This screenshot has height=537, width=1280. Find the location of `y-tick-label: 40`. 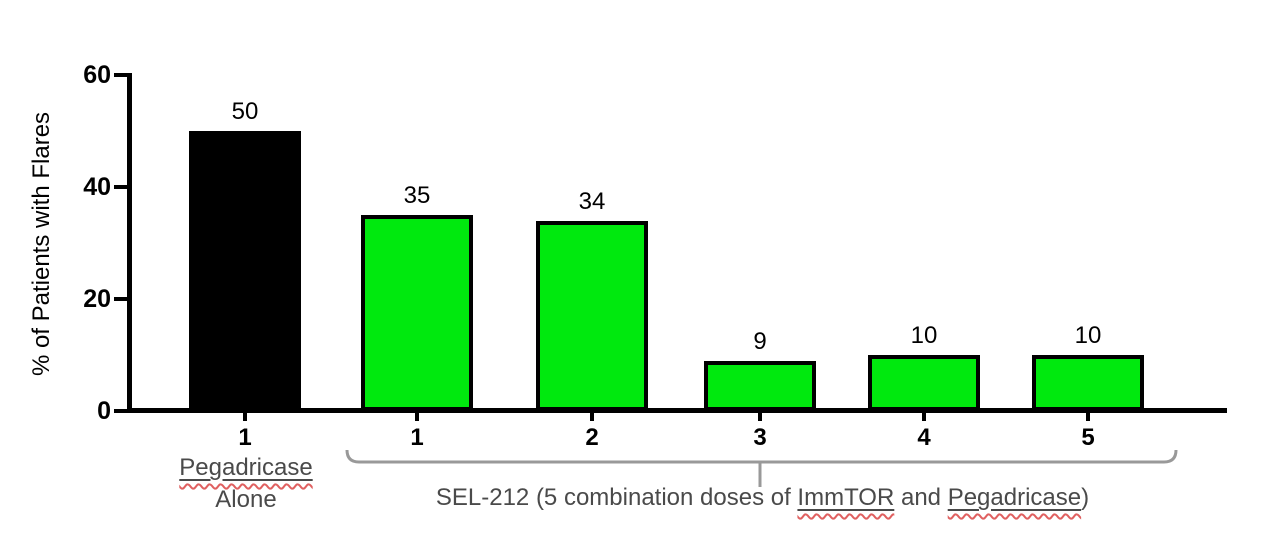

y-tick-label: 40 is located at coordinates (97, 187).